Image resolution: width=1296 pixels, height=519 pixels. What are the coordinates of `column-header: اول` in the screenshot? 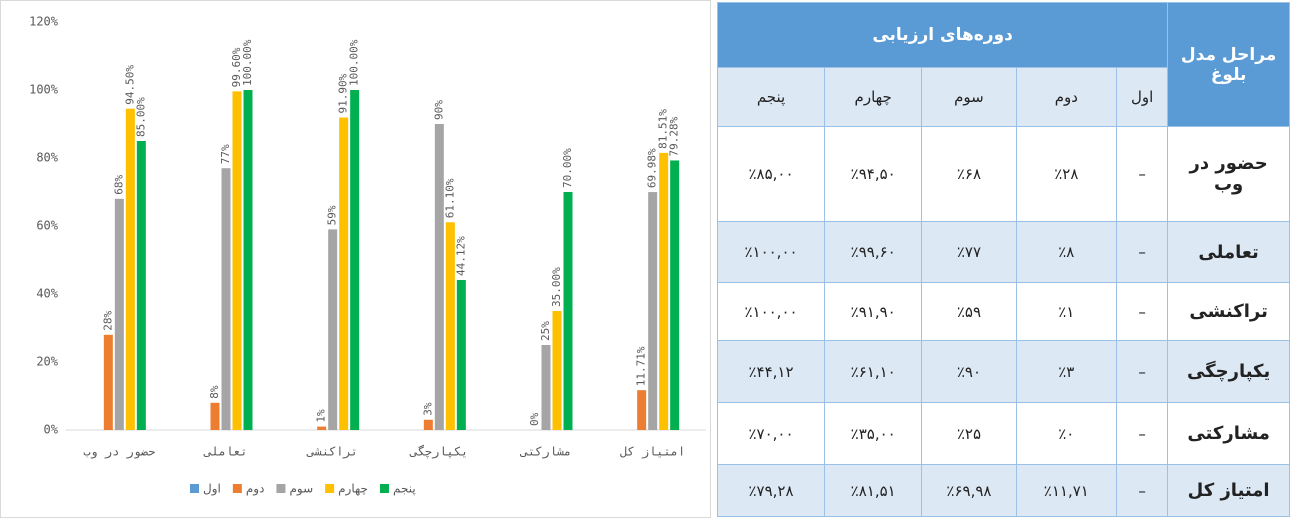 It's located at (1142, 97).